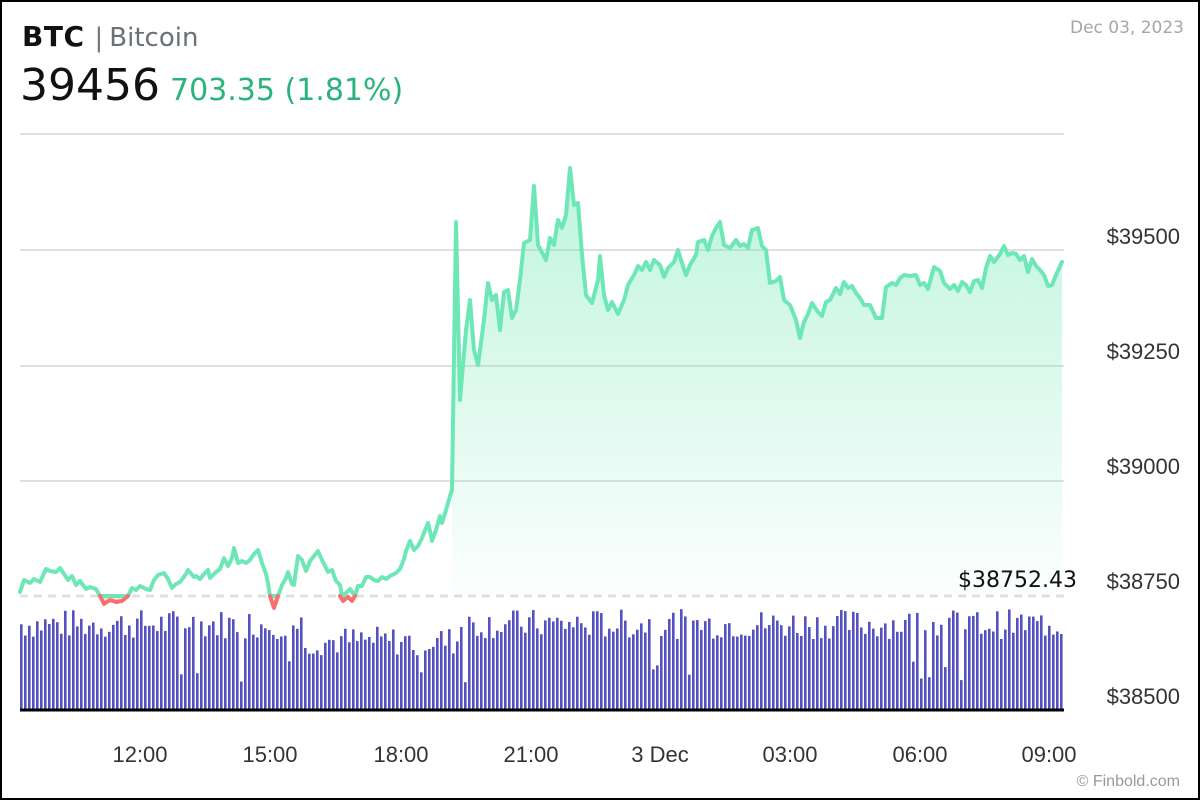  Describe the element at coordinates (1143, 696) in the screenshot. I see `y-tick-label: $38500` at that location.